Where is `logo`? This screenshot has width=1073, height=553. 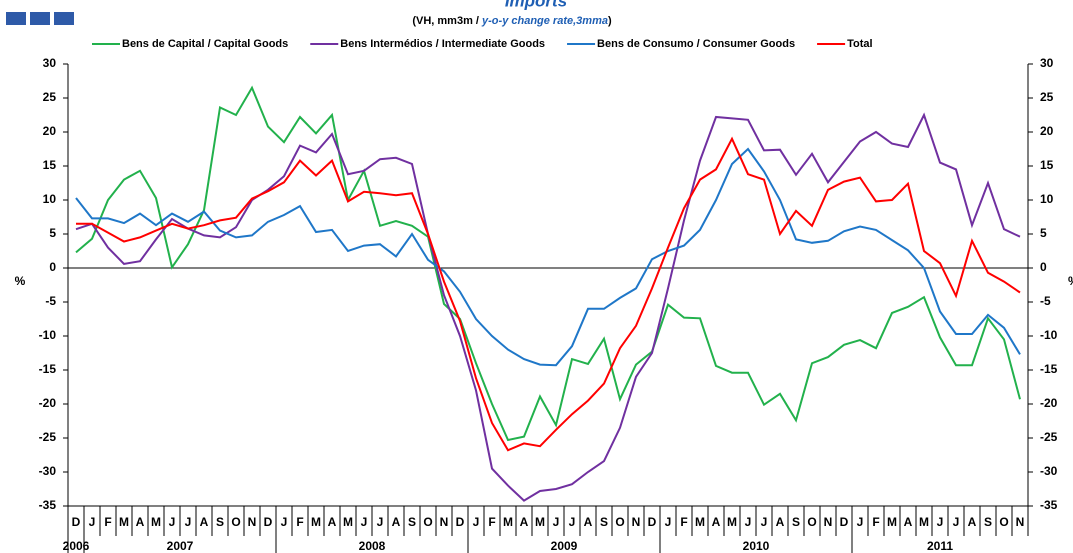
logo is located at coordinates (40, 18).